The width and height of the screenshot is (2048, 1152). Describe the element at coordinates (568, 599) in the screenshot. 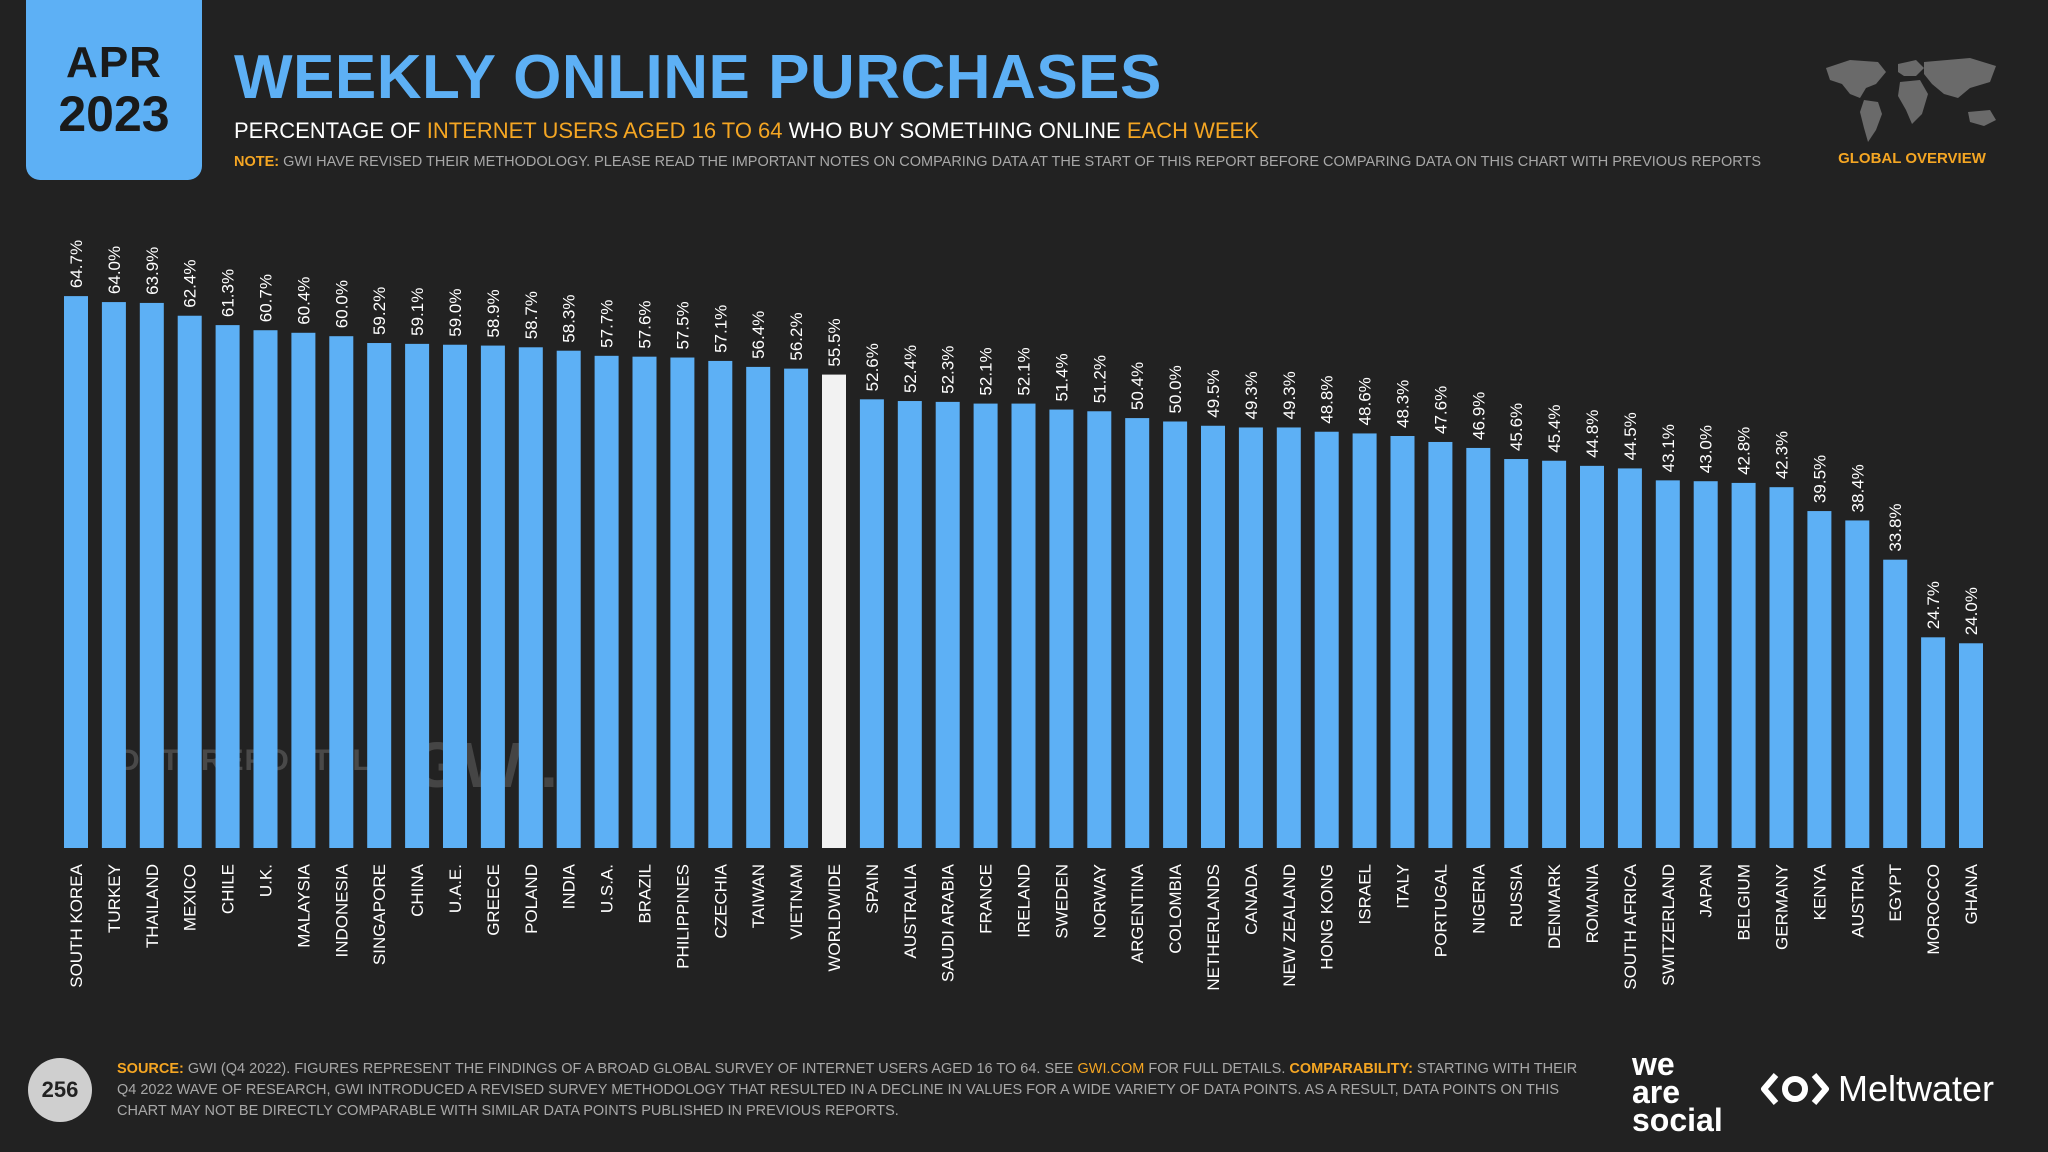

I see `bar-india` at that location.